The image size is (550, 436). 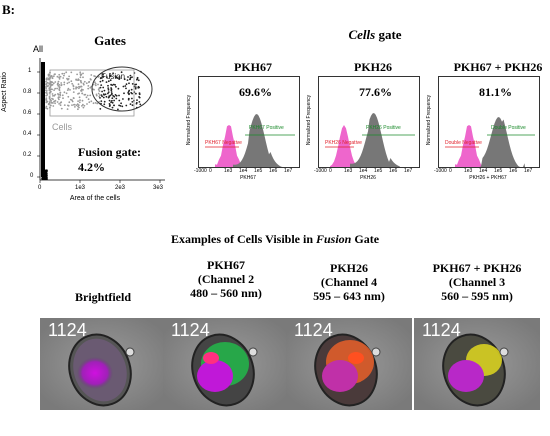 I want to click on col-header-brightfield: Brightfield, so click(x=103, y=297).